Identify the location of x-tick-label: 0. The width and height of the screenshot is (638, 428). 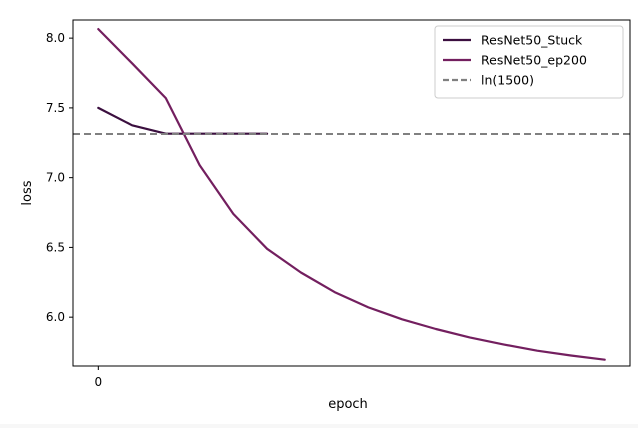
(98, 382).